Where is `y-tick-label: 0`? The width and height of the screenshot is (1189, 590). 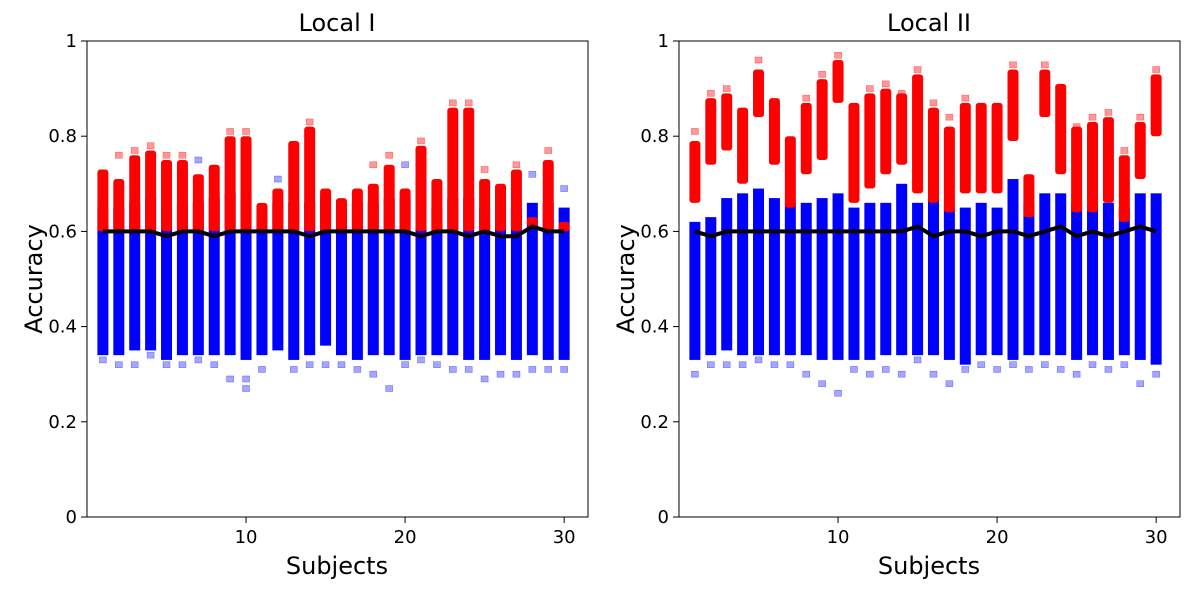 y-tick-label: 0 is located at coordinates (71, 517).